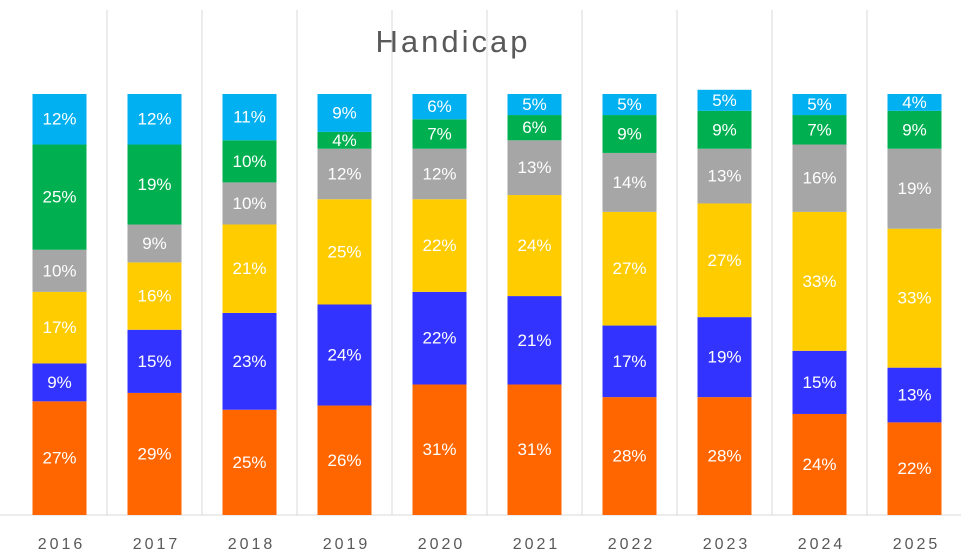  Describe the element at coordinates (62, 544) in the screenshot. I see `x-tick-label: 2016` at that location.